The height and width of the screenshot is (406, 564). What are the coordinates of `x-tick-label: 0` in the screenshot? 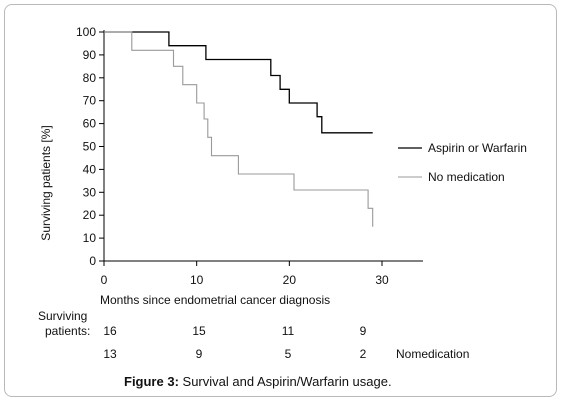 It's located at (104, 280).